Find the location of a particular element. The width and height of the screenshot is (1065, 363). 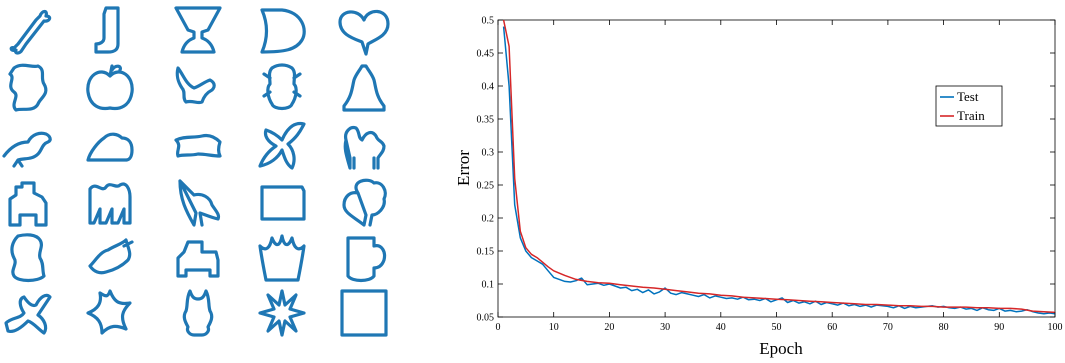

x-tick-label: 60 is located at coordinates (832, 327).